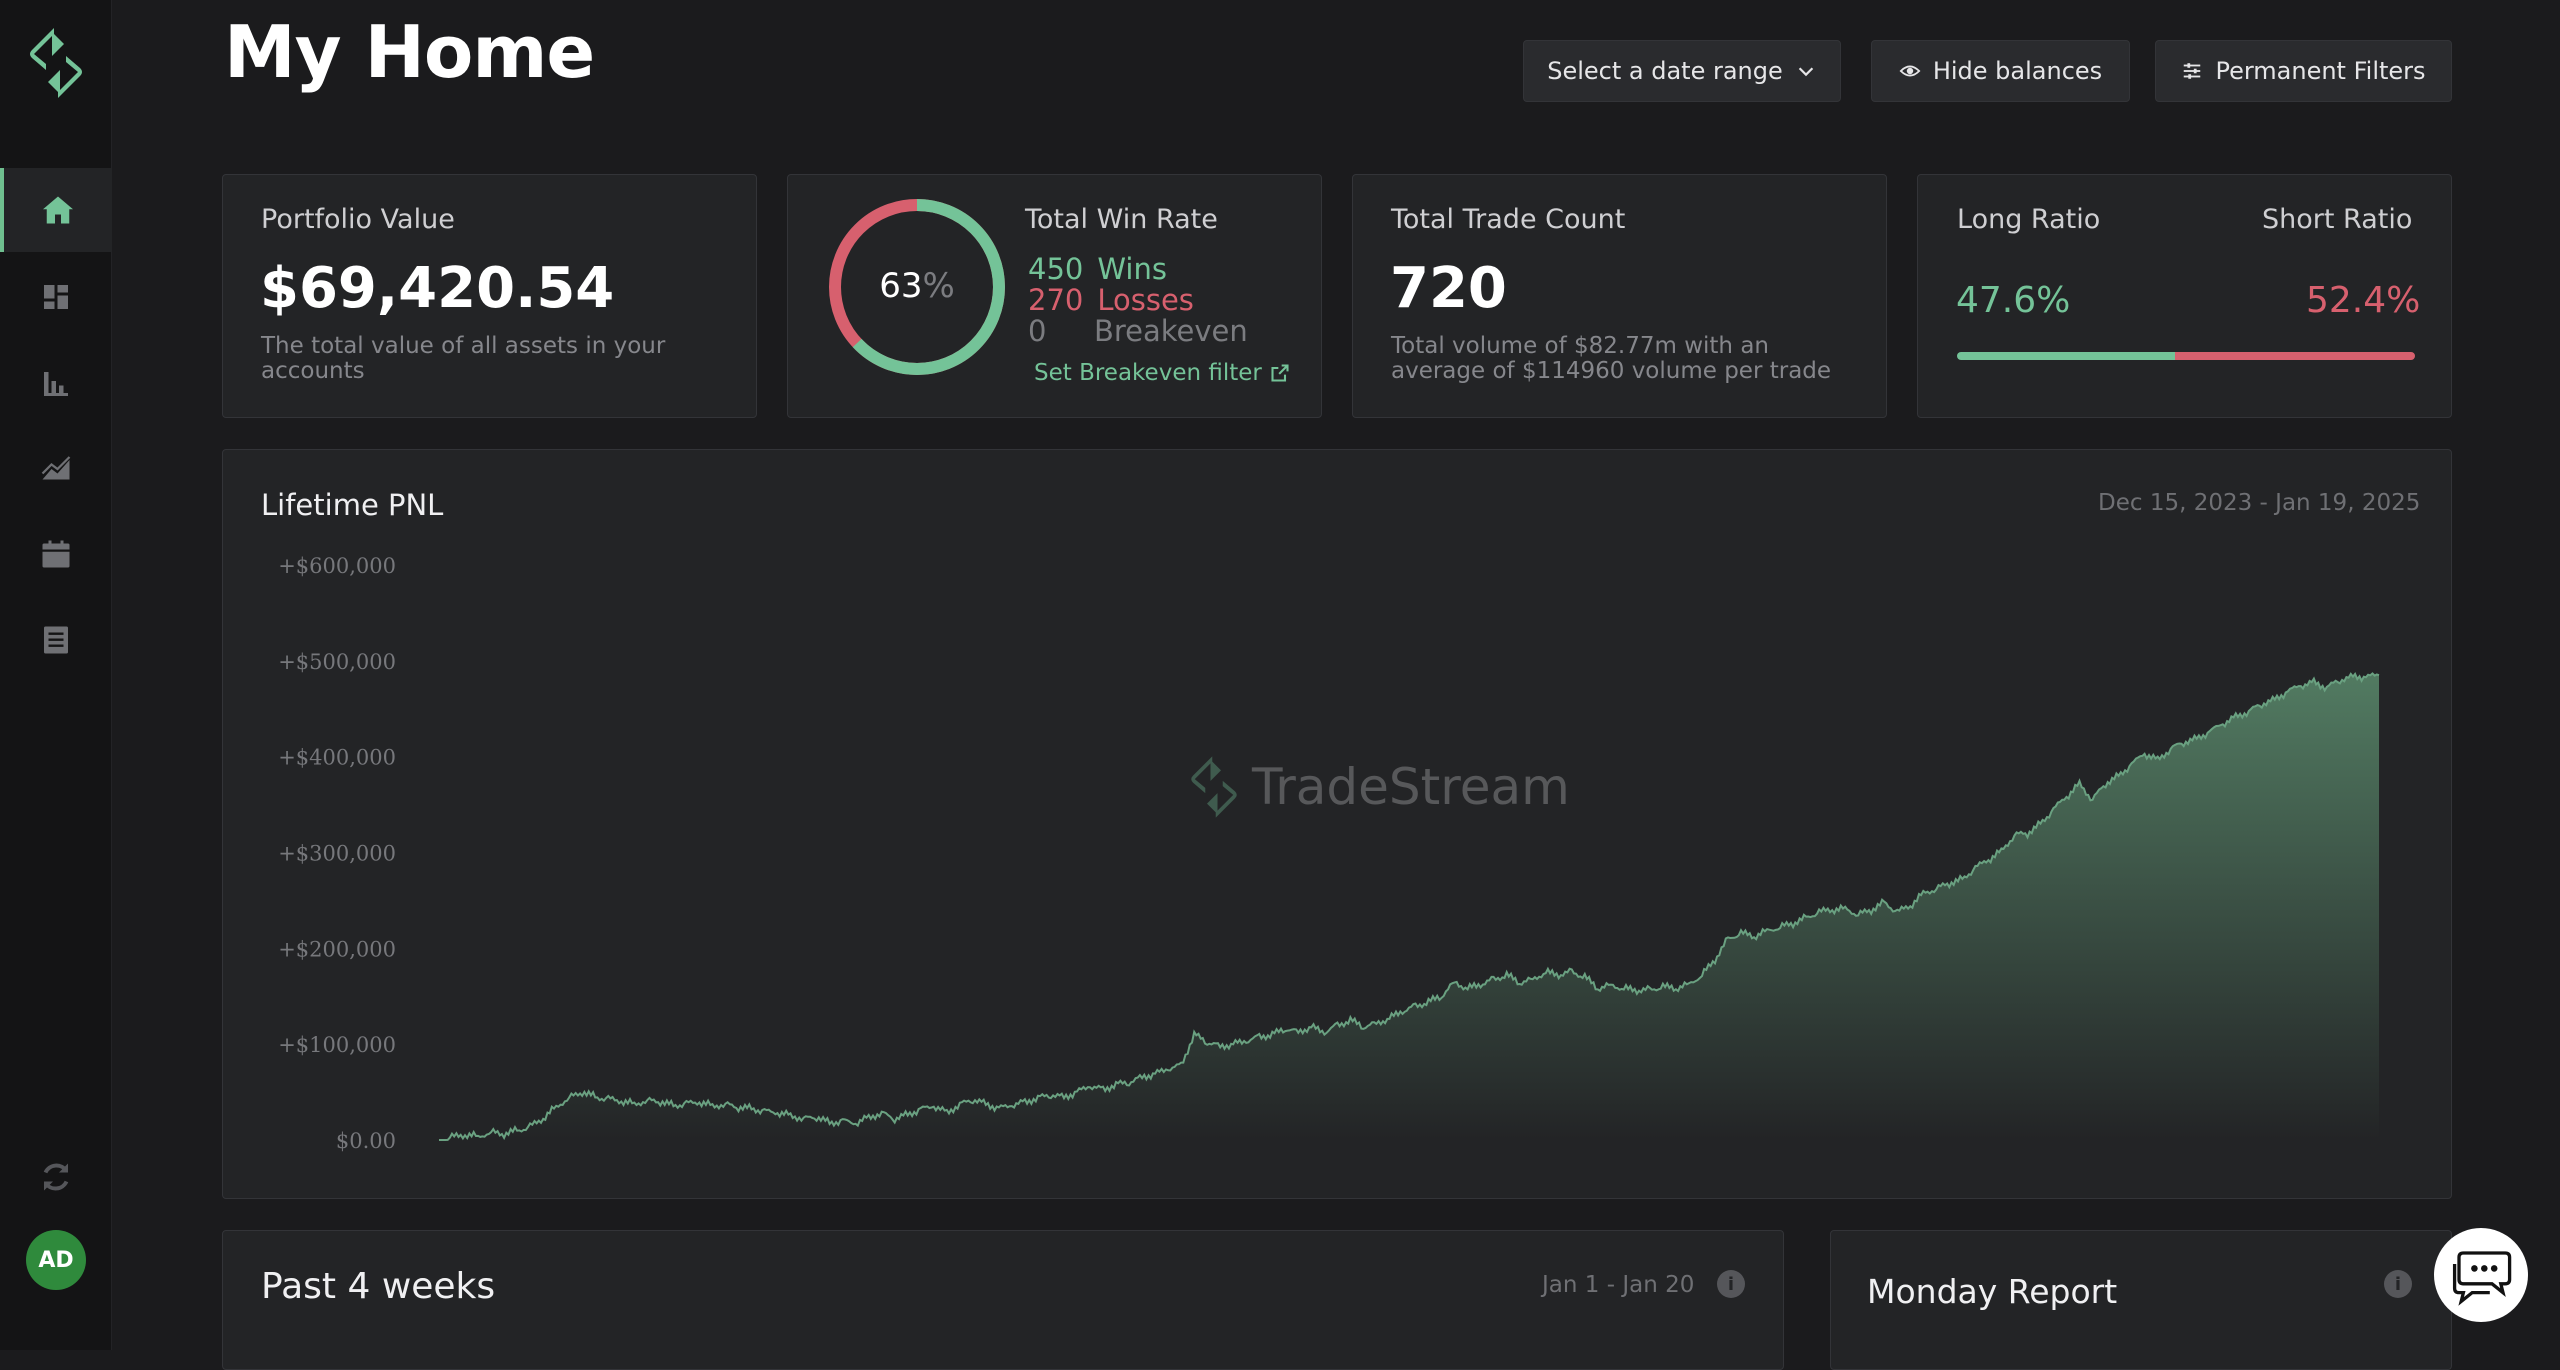 The width and height of the screenshot is (2560, 1370). Describe the element at coordinates (2320, 71) in the screenshot. I see `permanent-filters-label: Permanent Filters` at that location.